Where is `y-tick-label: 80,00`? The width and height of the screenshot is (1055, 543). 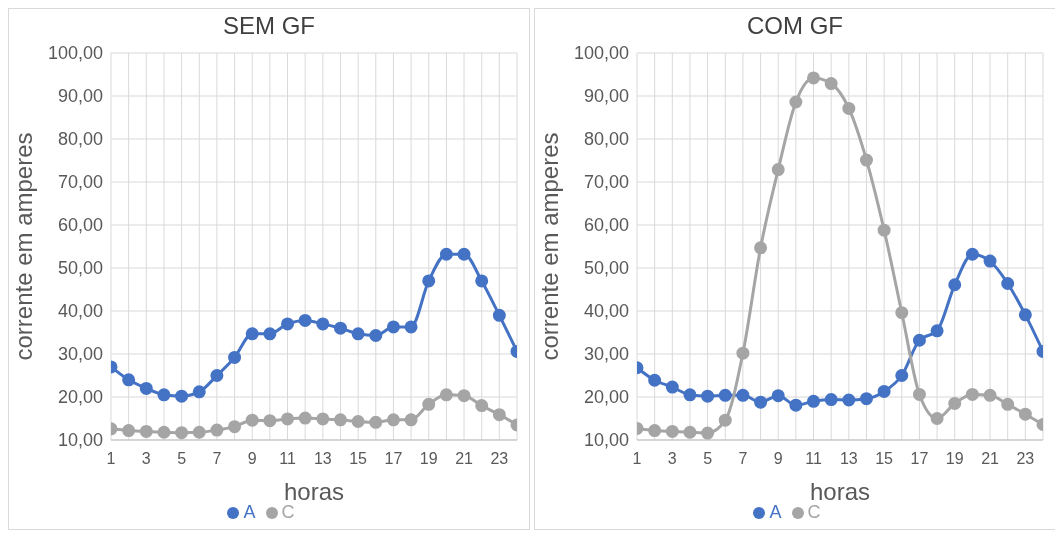 y-tick-label: 80,00 is located at coordinates (606, 139).